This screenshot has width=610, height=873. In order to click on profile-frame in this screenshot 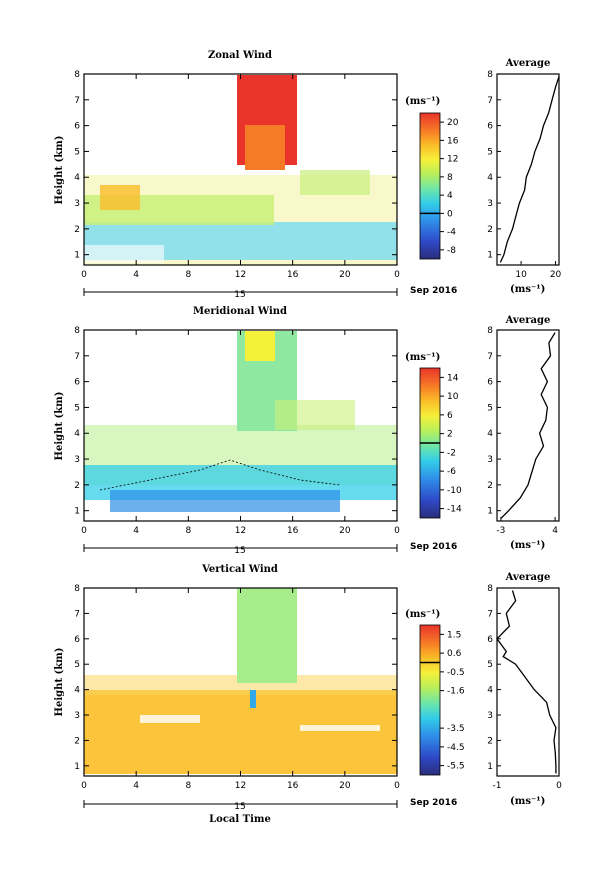, I will do `click(528, 169)`.